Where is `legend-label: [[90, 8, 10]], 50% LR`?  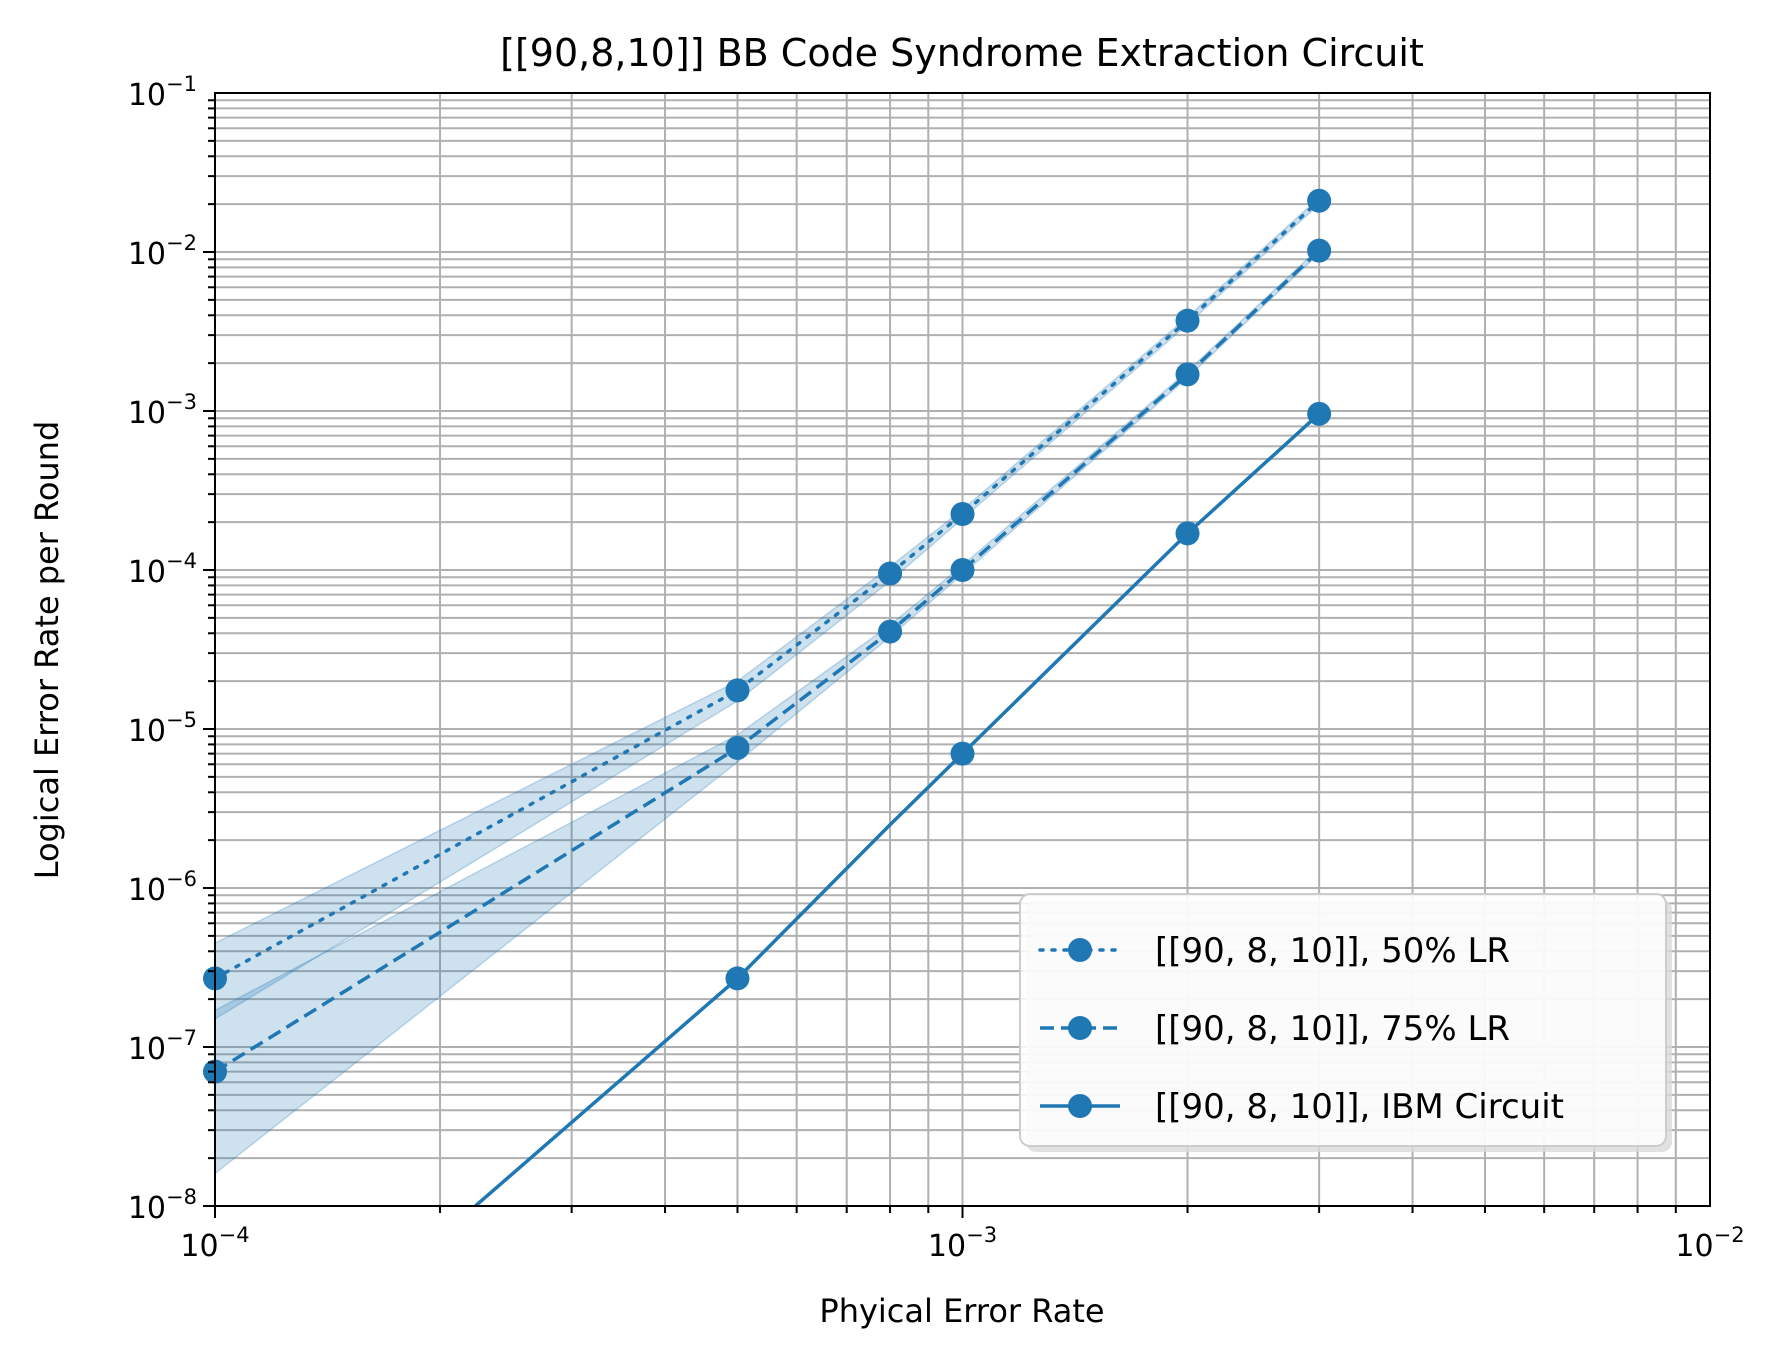
legend-label: [[90, 8, 10]], 50% LR is located at coordinates (1332, 951).